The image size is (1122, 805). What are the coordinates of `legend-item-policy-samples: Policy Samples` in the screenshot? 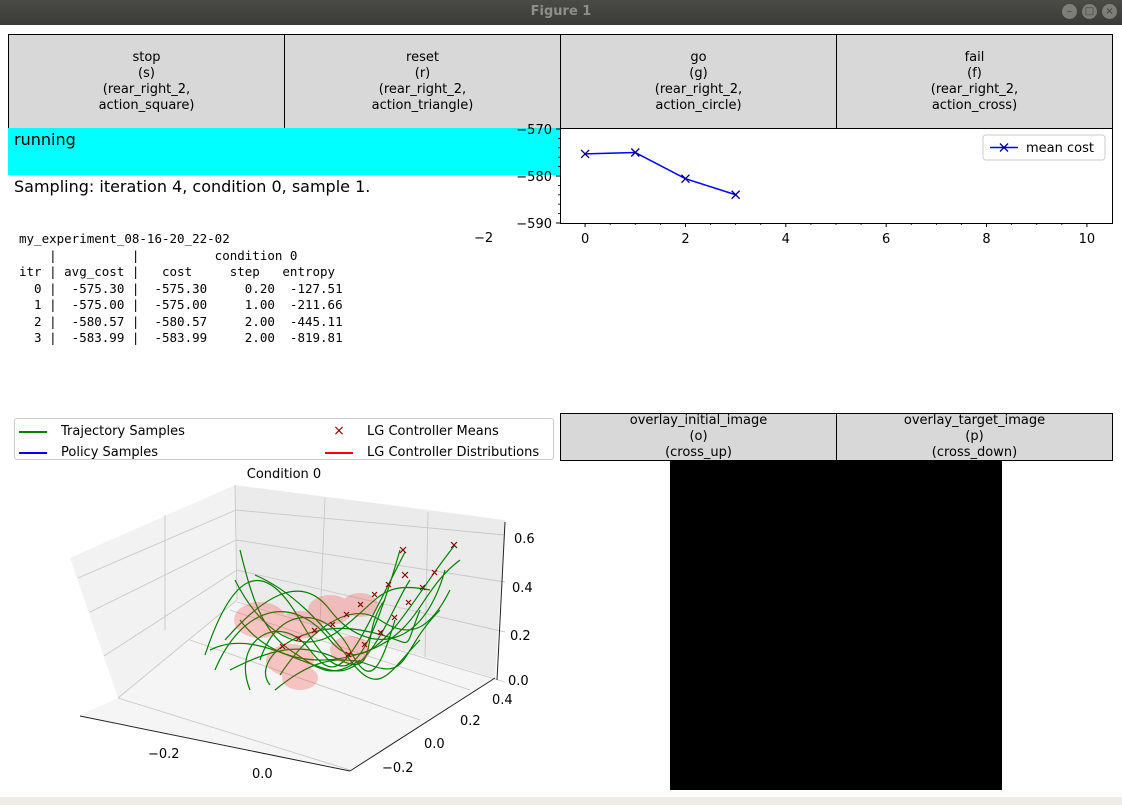 It's located at (88, 452).